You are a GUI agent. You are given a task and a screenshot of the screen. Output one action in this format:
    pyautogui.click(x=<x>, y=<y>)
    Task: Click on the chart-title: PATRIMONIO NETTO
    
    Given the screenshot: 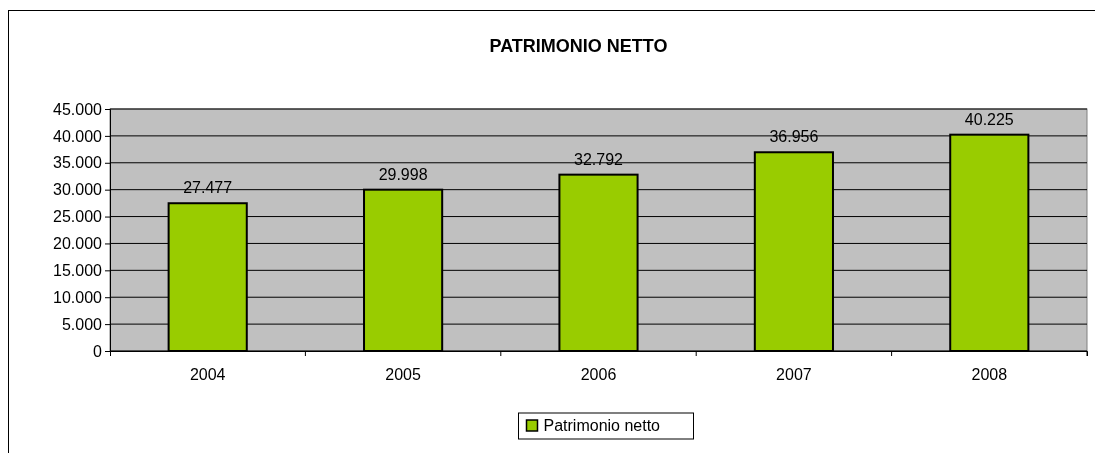 What is the action you would take?
    pyautogui.click(x=578, y=46)
    